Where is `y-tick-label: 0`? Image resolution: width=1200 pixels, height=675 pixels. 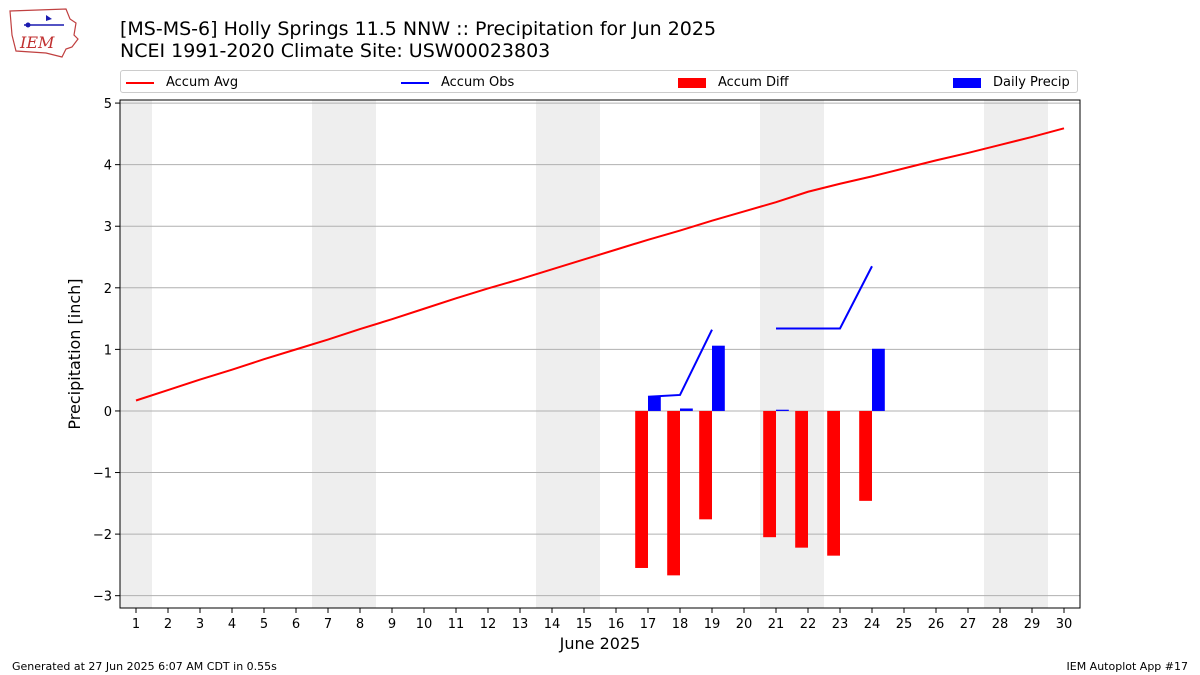 y-tick-label: 0 is located at coordinates (108, 412).